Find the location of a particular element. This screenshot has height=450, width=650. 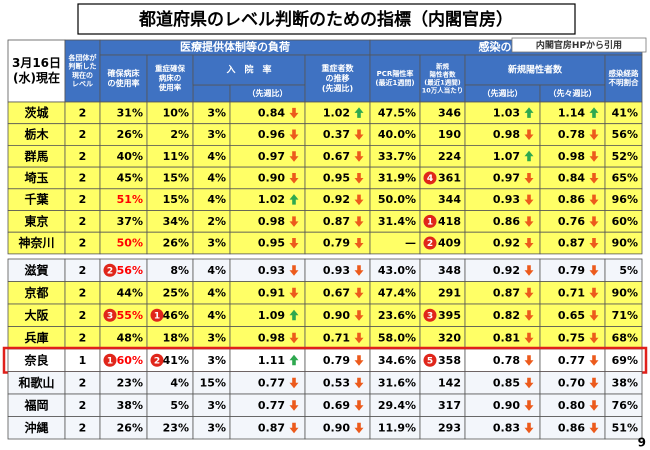

cell-text: 0.67 is located at coordinates (336, 156).